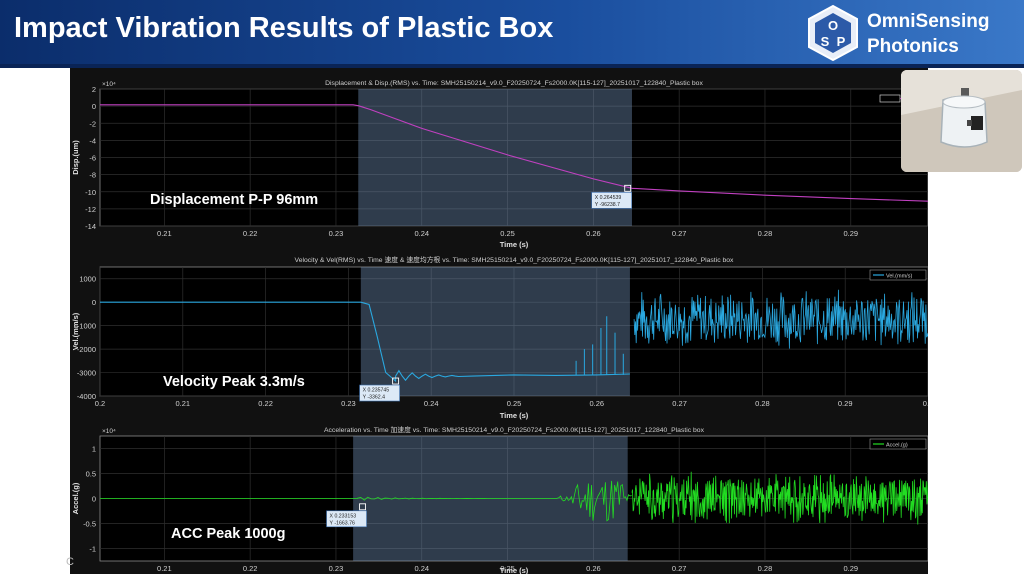 This screenshot has width=1024, height=579. I want to click on datatip-y: Y -3362.4, so click(374, 398).